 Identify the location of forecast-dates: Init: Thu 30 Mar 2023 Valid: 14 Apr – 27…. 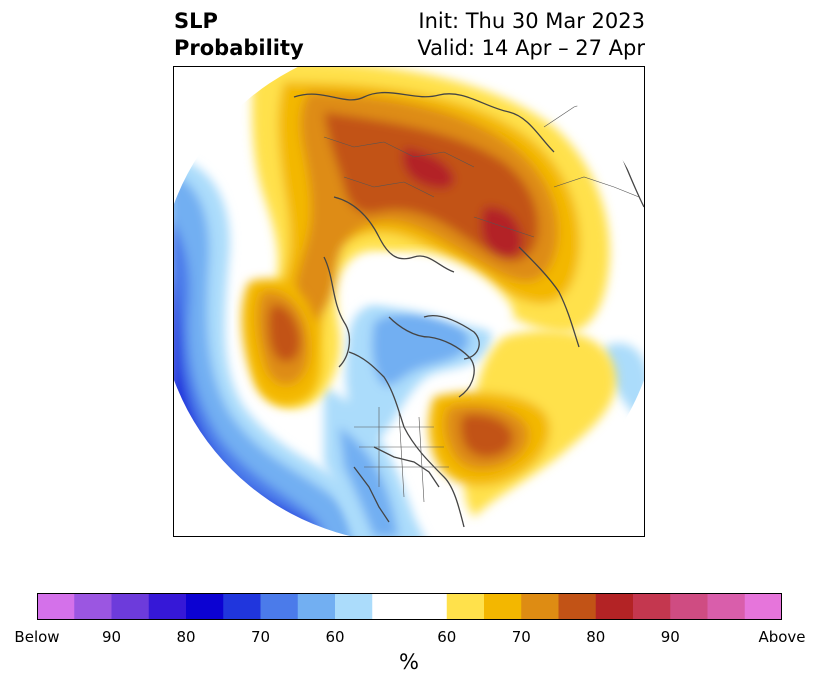
(531, 35).